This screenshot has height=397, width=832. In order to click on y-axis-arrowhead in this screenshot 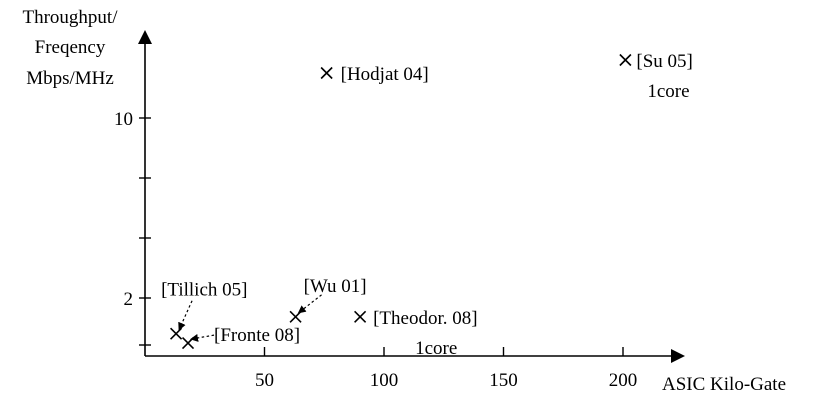, I will do `click(145, 37)`.